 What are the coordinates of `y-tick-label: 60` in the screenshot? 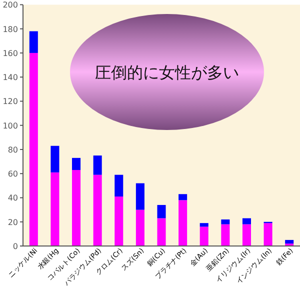 It's located at (13, 174).